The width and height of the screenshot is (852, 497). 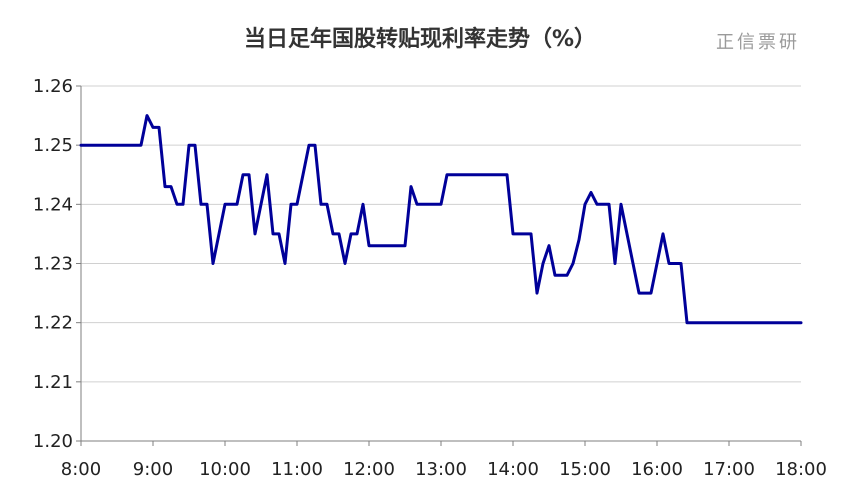 I want to click on y-tick-label: 1.21, so click(x=53, y=382).